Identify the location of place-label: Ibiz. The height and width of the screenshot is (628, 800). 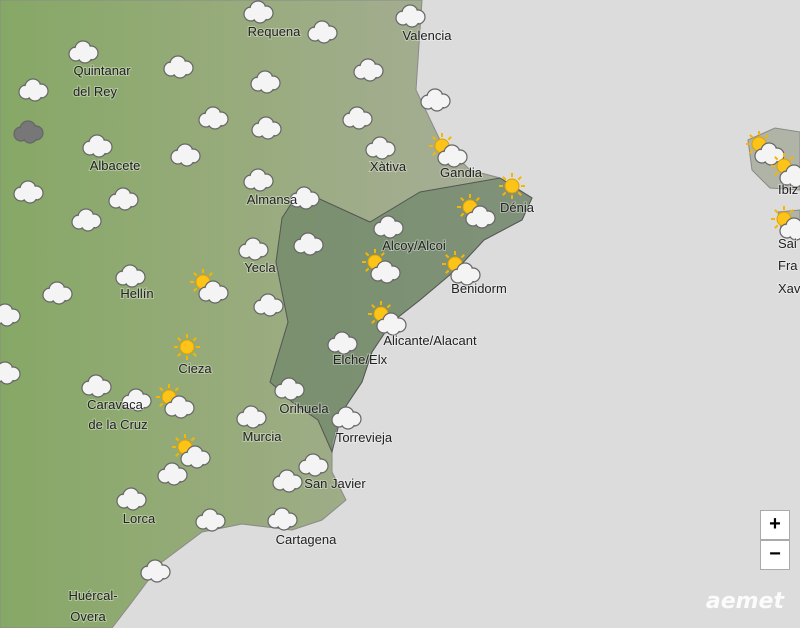
(788, 189).